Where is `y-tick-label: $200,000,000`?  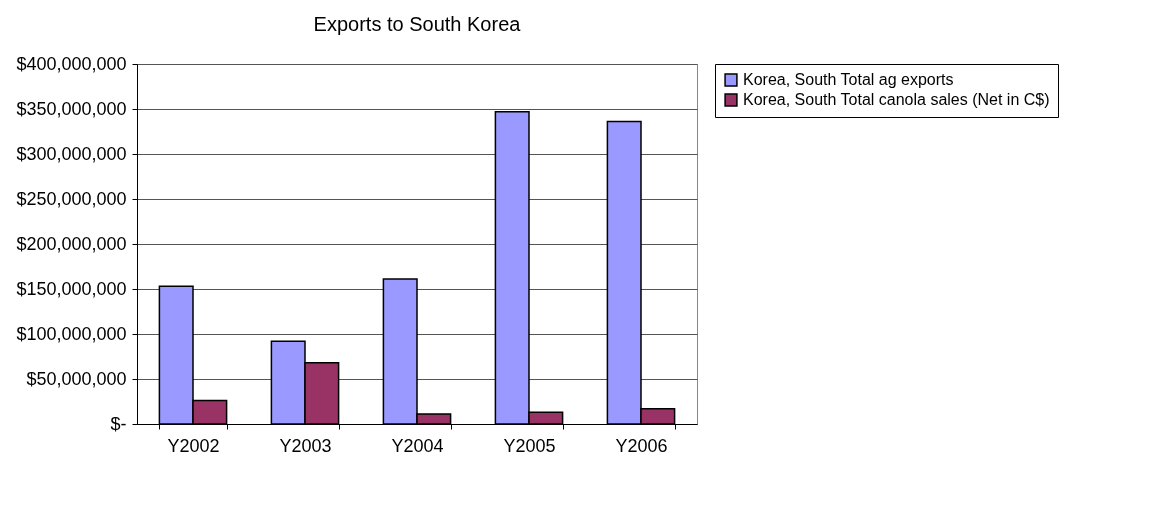
y-tick-label: $200,000,000 is located at coordinates (71, 243).